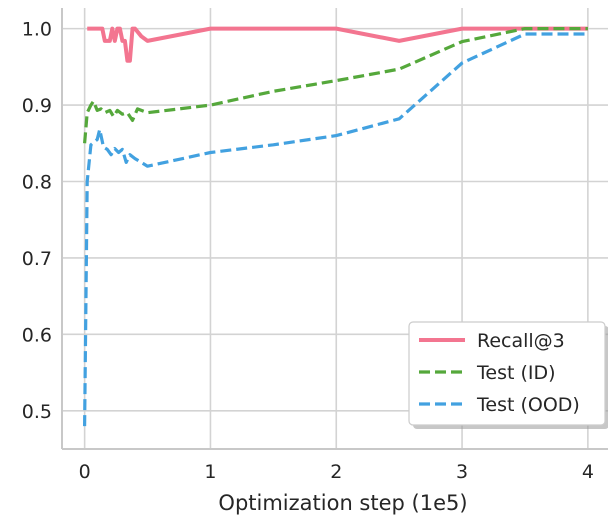 The image size is (608, 518). What do you see at coordinates (210, 472) in the screenshot?
I see `x-tick-label: 1` at bounding box center [210, 472].